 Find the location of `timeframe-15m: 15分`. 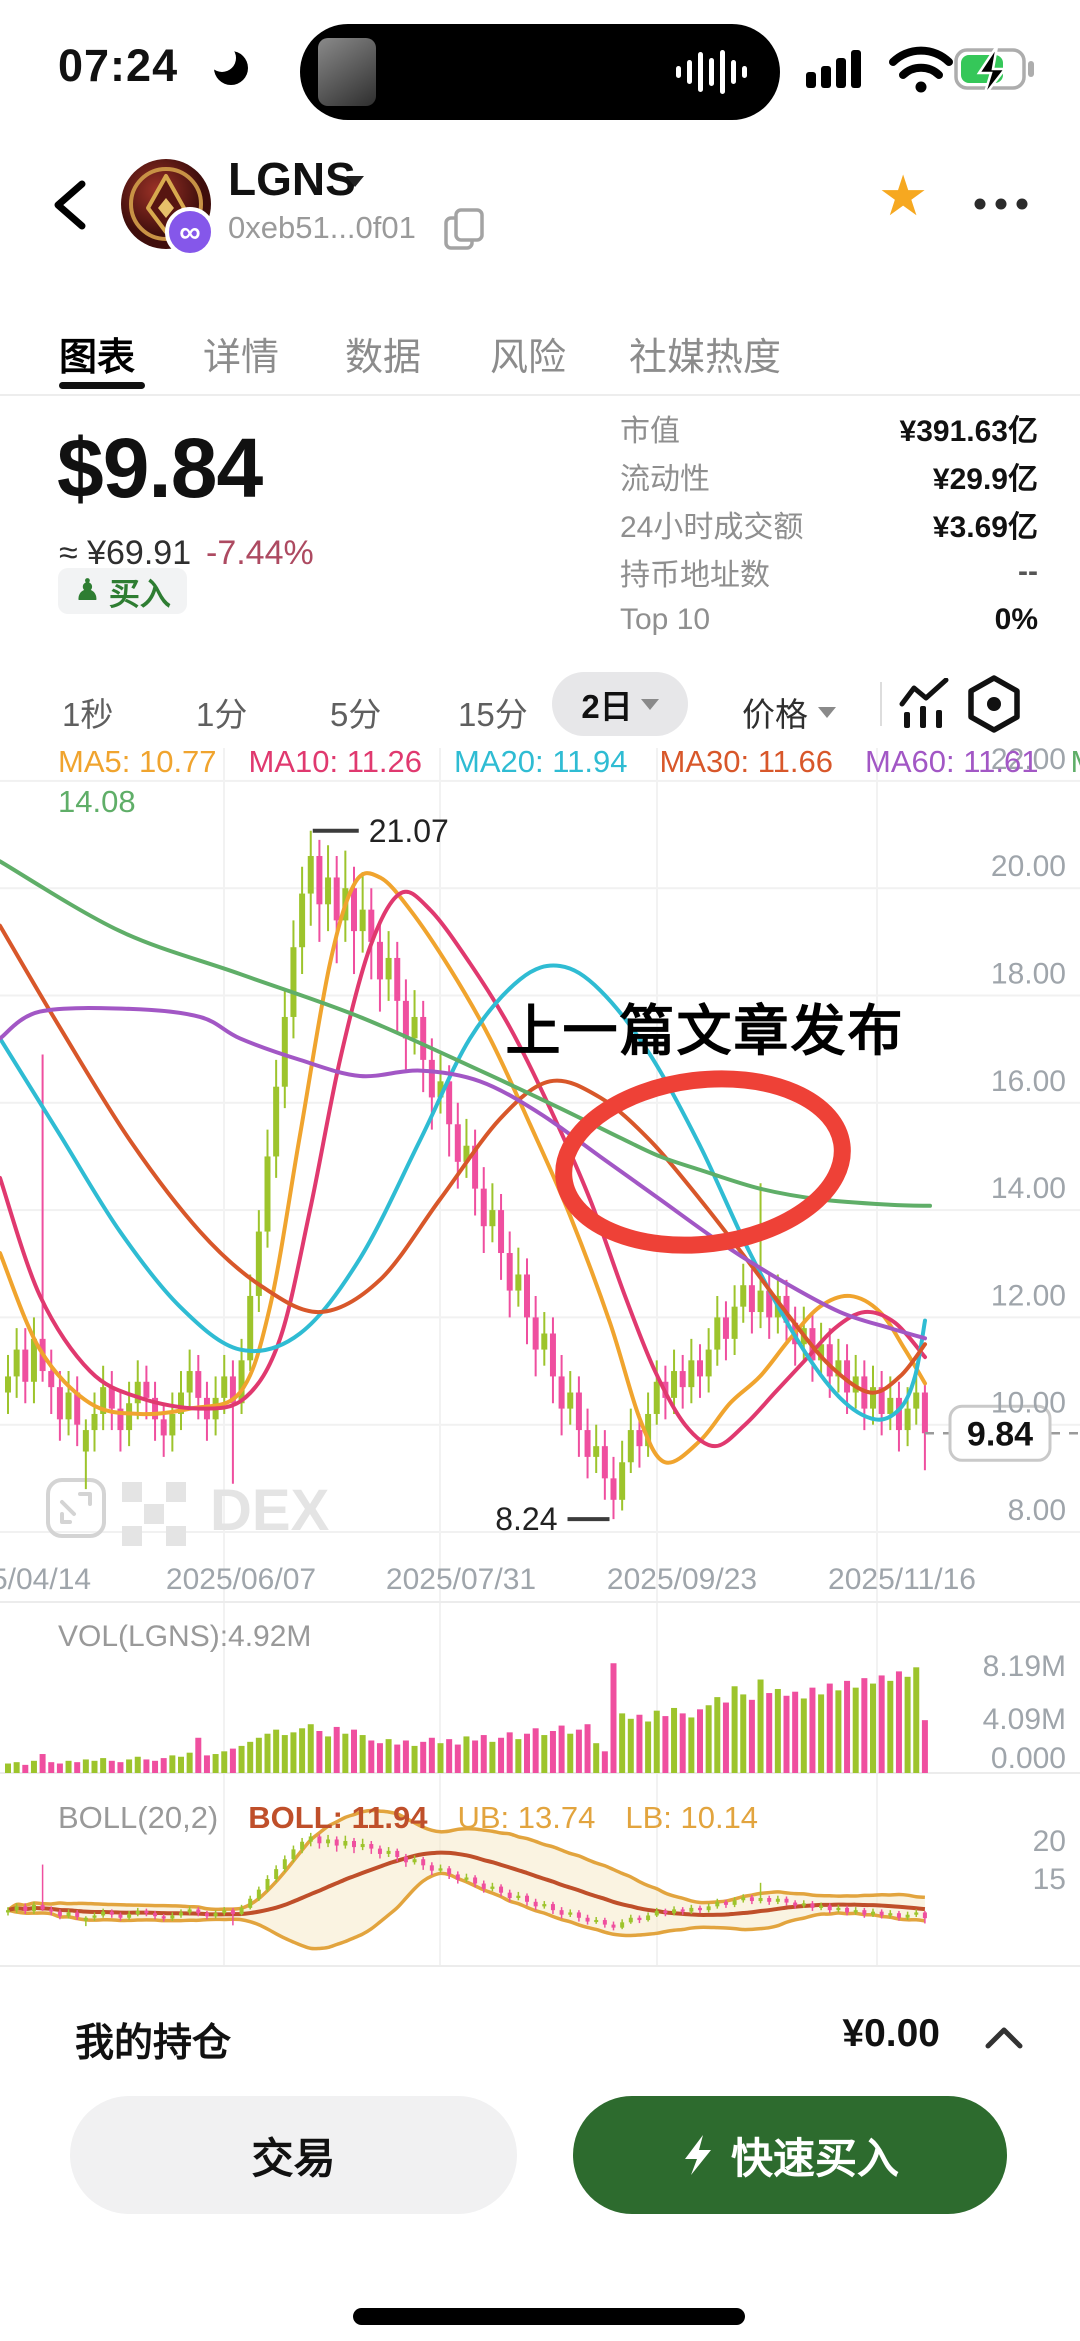

timeframe-15m: 15分 is located at coordinates (493, 714).